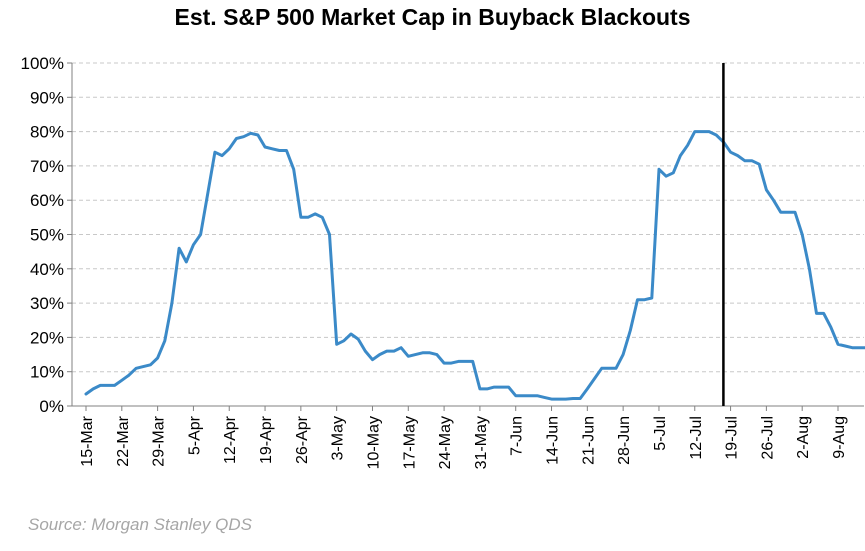 The height and width of the screenshot is (551, 865). What do you see at coordinates (42, 63) in the screenshot?
I see `y-tick-label: 100%` at bounding box center [42, 63].